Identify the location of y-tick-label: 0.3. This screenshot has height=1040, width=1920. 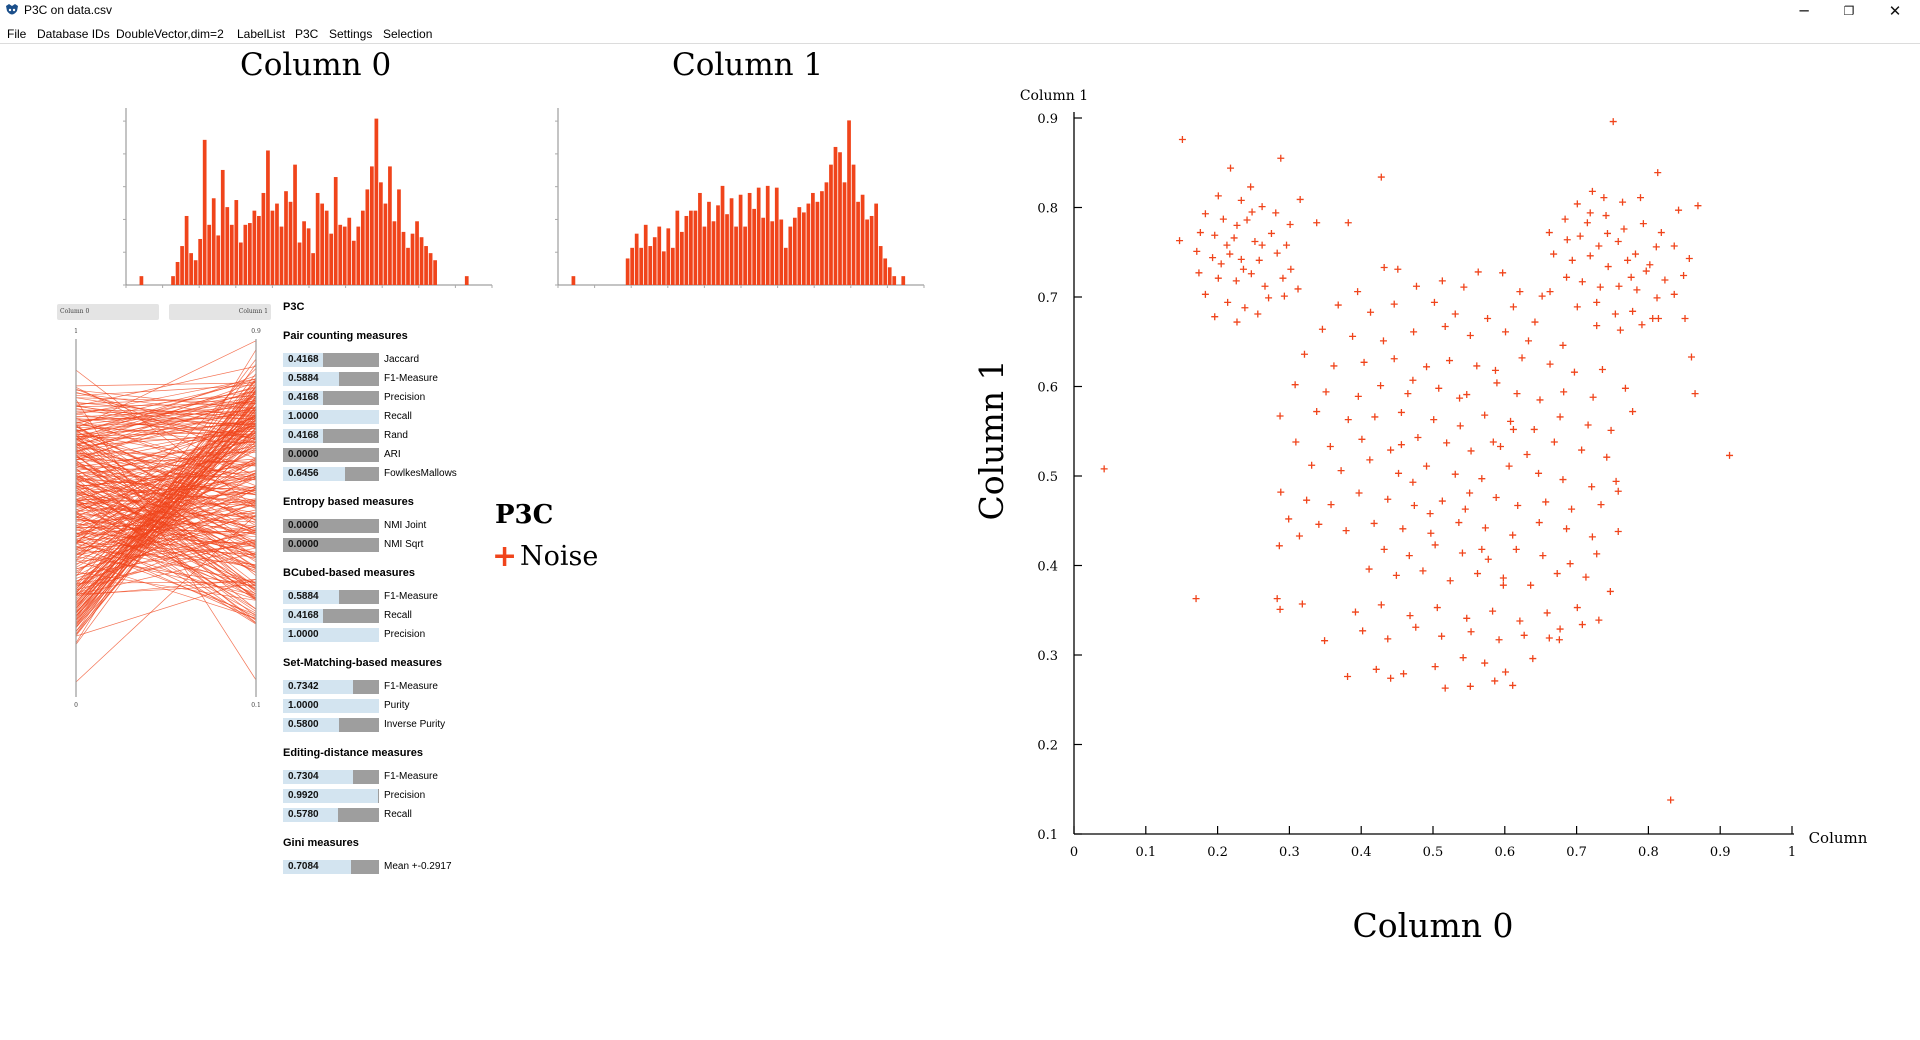
(1047, 656).